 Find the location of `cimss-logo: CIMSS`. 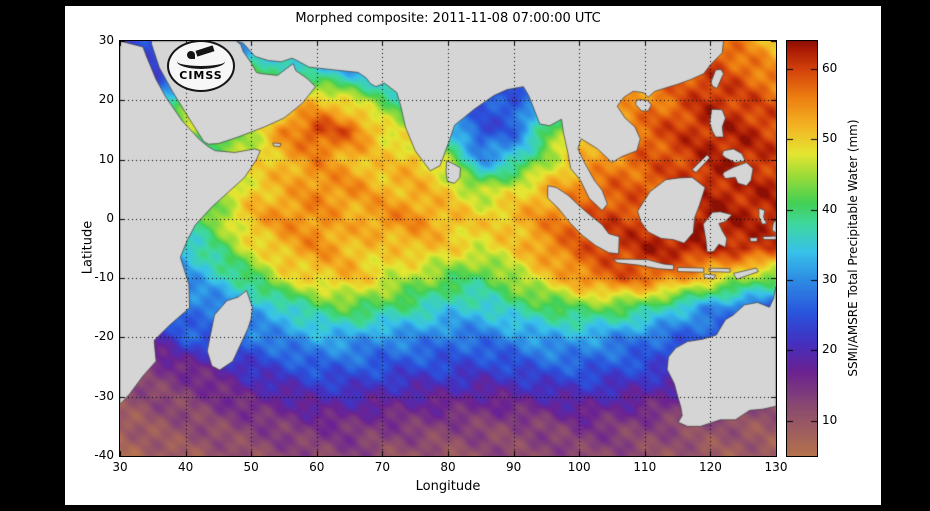

cimss-logo: CIMSS is located at coordinates (201, 66).